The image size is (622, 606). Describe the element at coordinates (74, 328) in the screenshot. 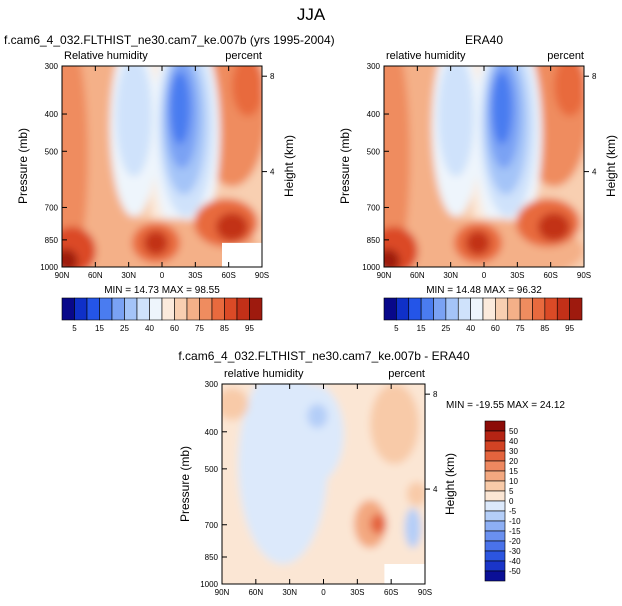

I see `colorbar-label: 5` at that location.